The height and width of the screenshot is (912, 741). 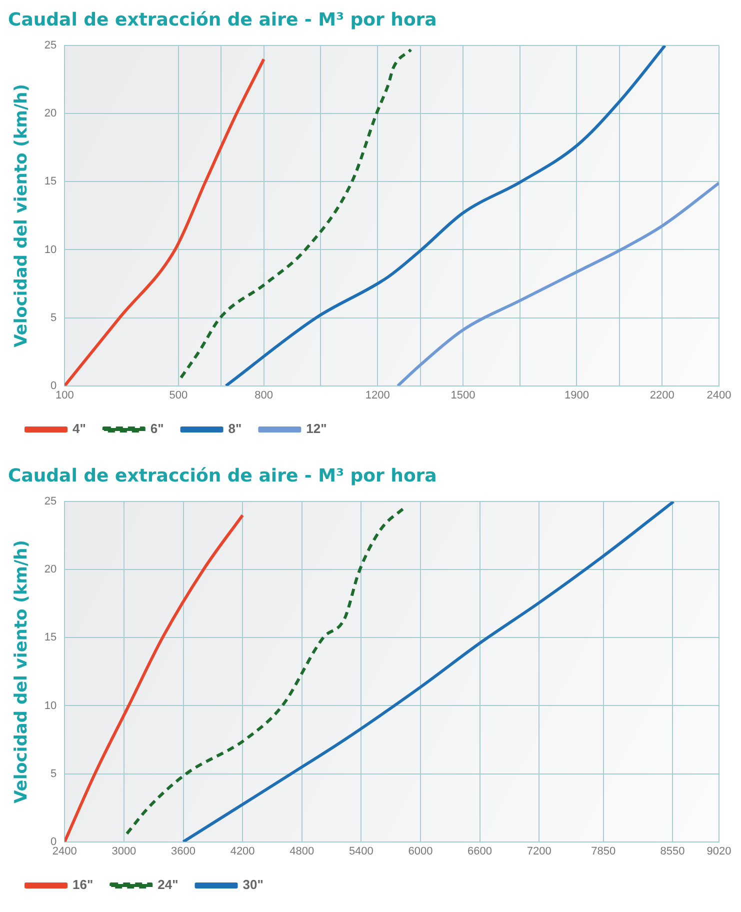 I want to click on x-tick-label: 9020, so click(x=719, y=851).